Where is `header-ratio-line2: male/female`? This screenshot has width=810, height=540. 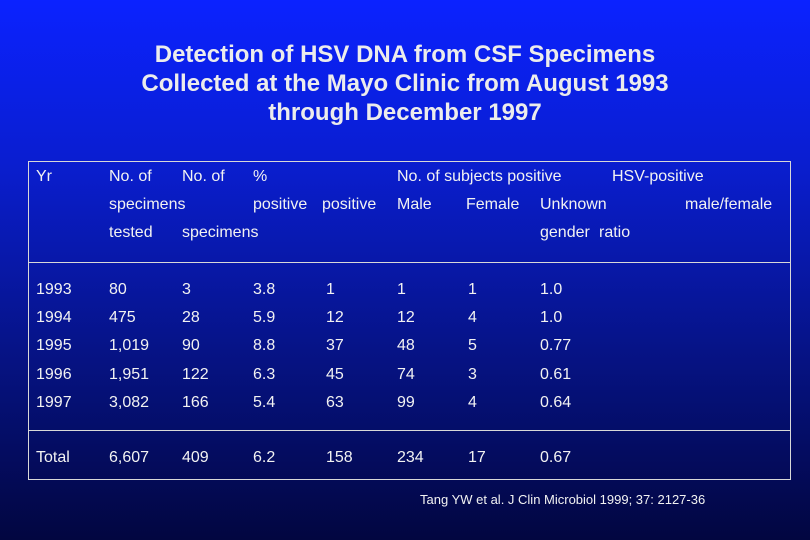 header-ratio-line2: male/female is located at coordinates (729, 204).